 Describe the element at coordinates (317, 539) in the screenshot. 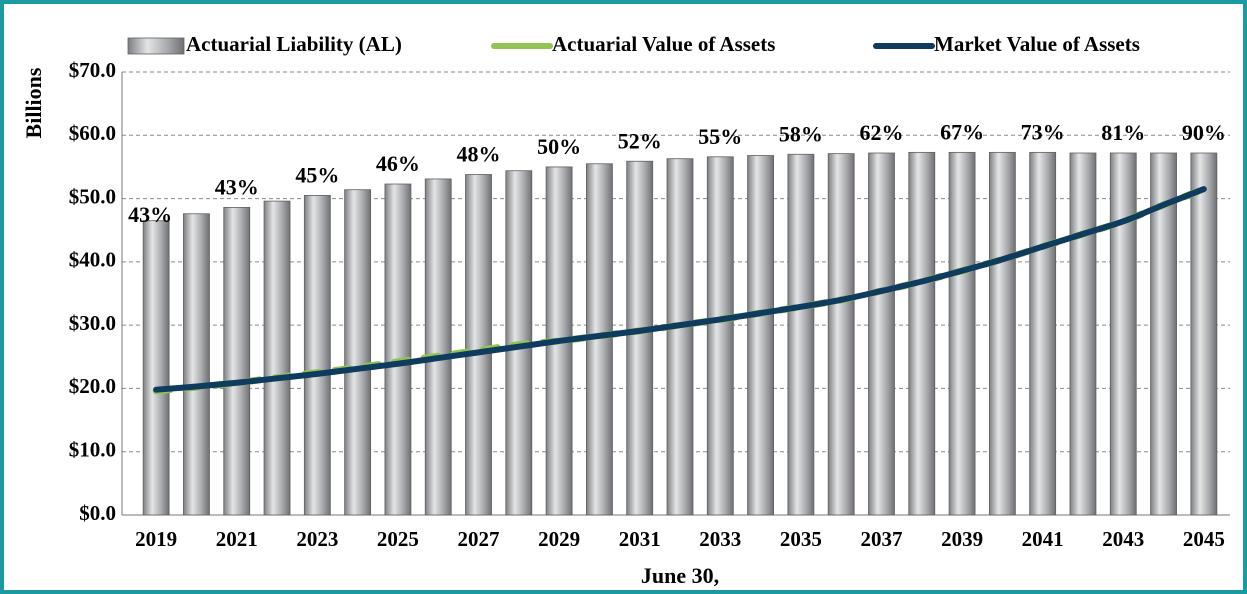

I see `x-tick-label: 2023` at that location.